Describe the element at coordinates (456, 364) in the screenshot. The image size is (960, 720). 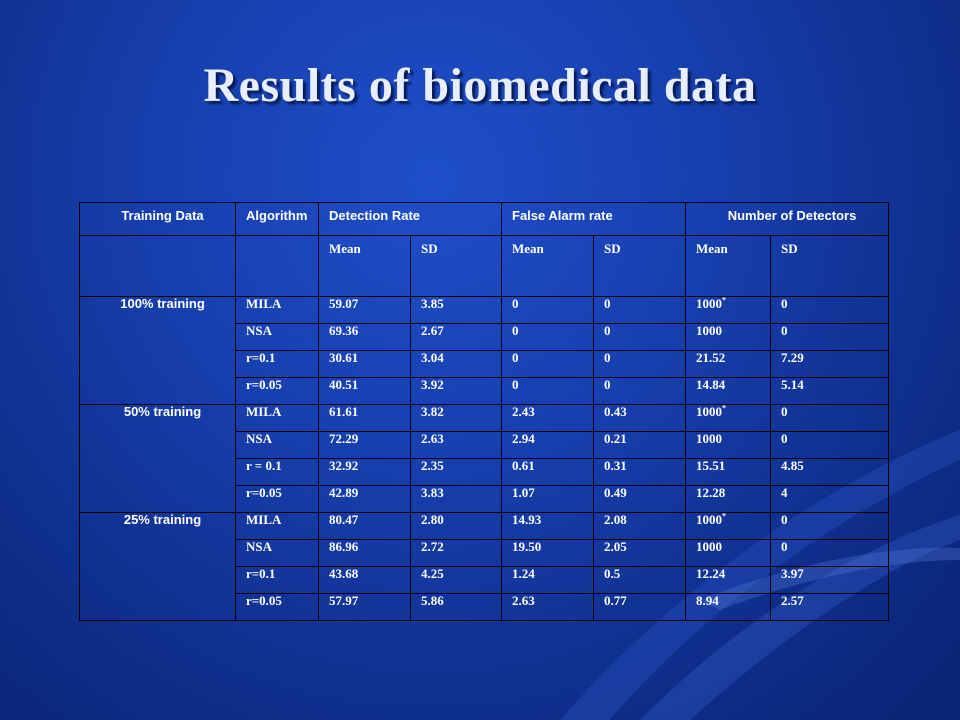
I see `dr-sd-cell: 3.04` at that location.